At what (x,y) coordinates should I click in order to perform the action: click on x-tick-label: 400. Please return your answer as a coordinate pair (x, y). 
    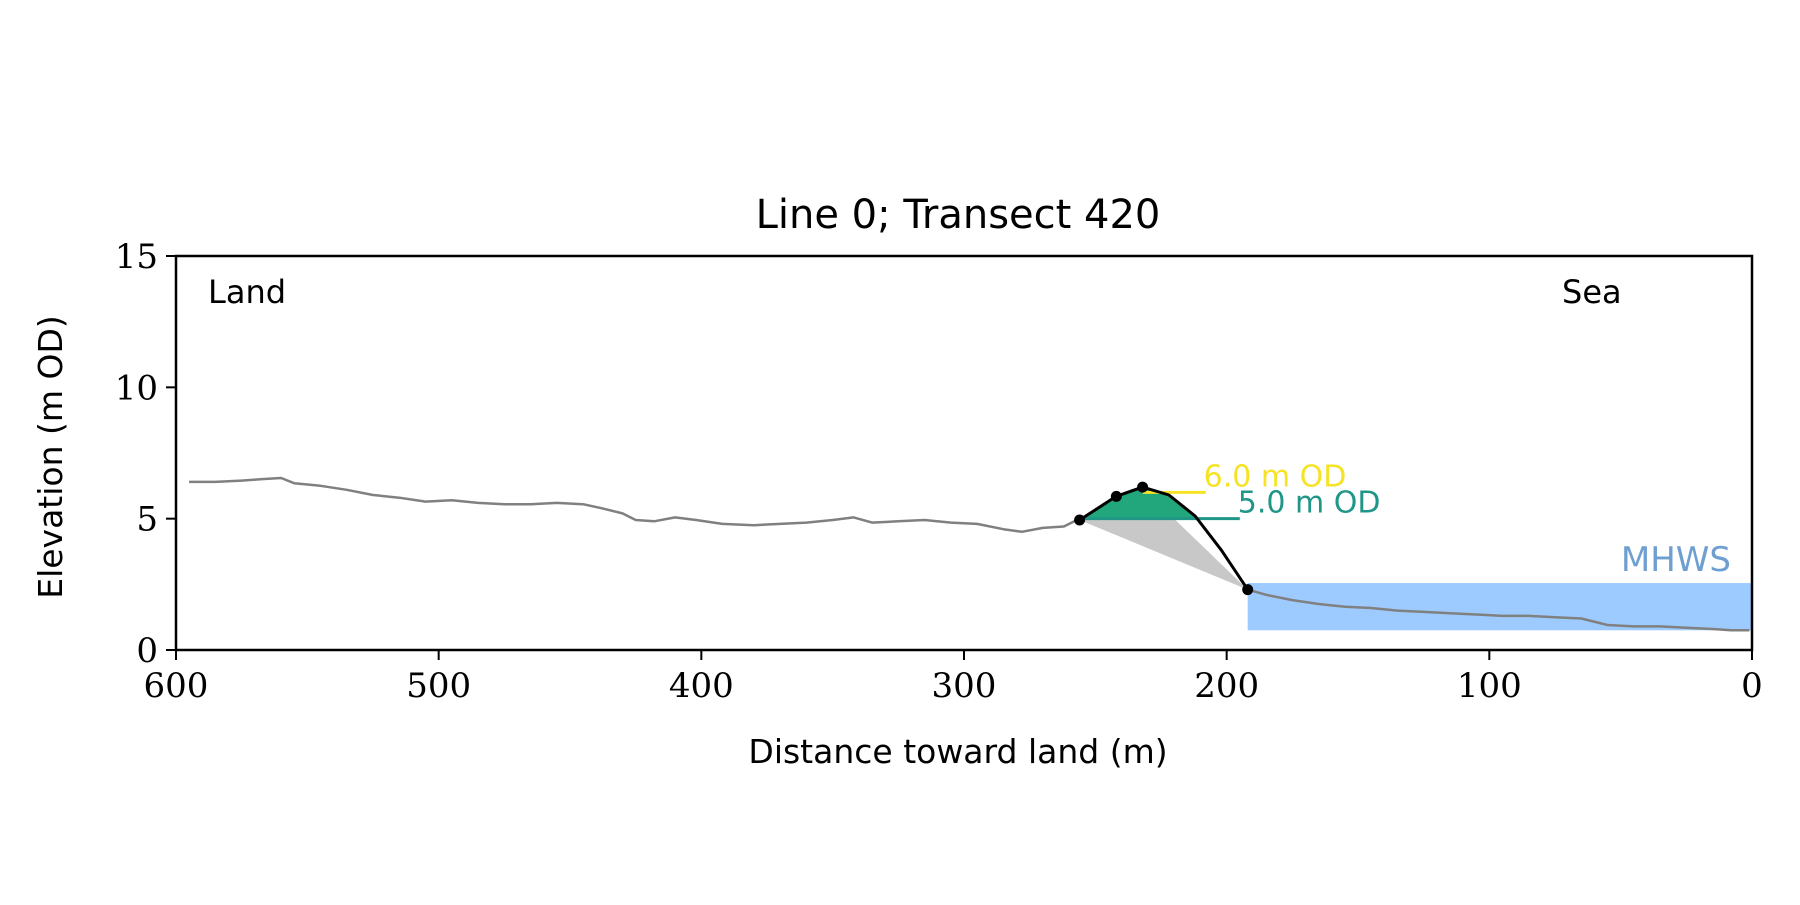
    Looking at the image, I should click on (701, 686).